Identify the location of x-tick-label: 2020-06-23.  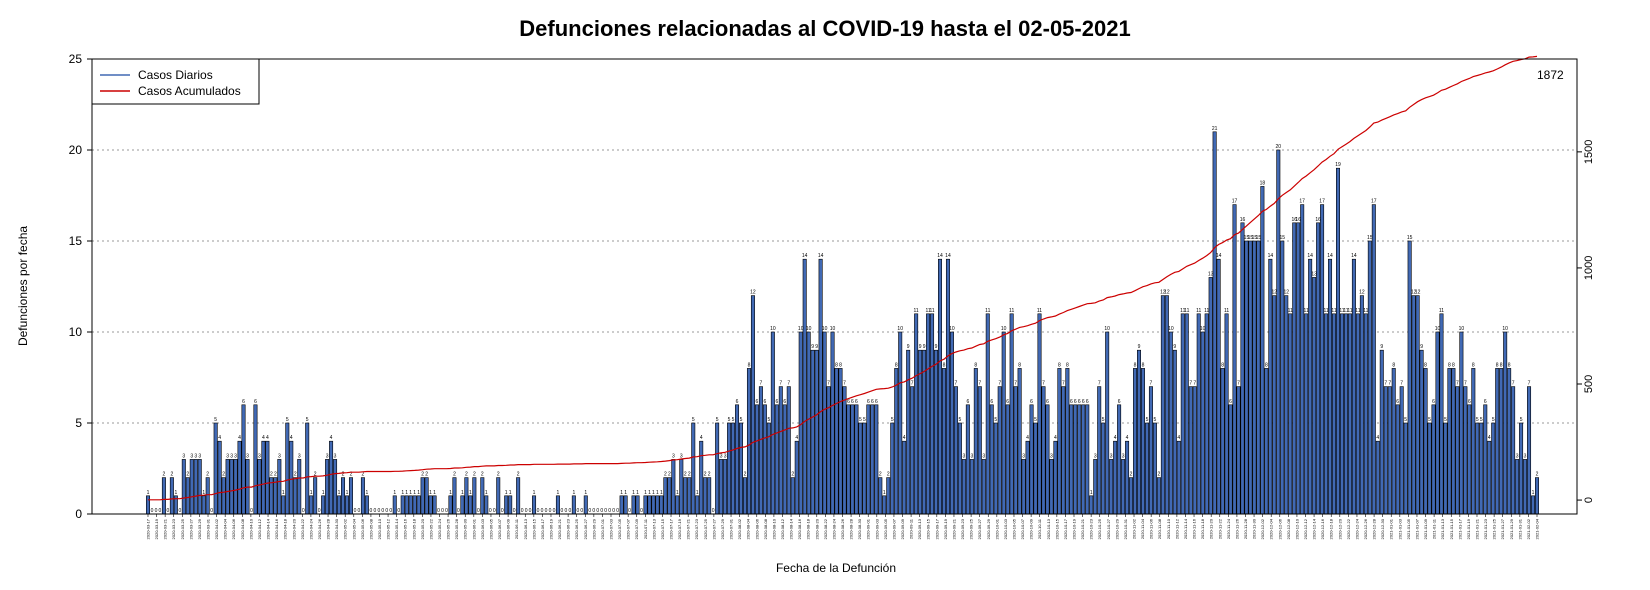
(568, 528).